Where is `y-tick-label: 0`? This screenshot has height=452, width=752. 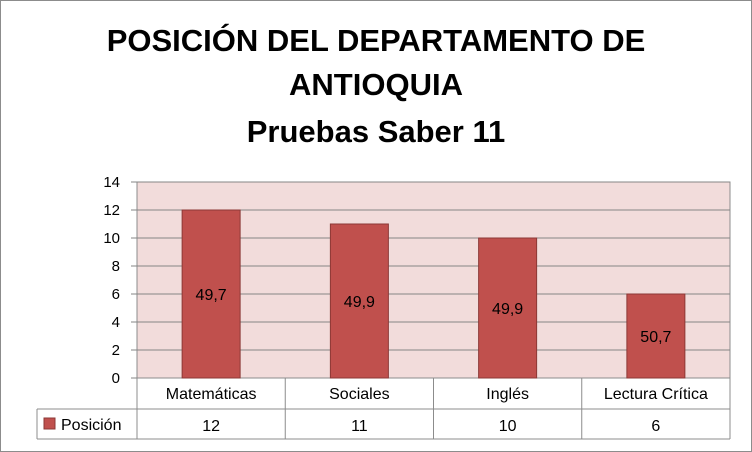 y-tick-label: 0 is located at coordinates (116, 378).